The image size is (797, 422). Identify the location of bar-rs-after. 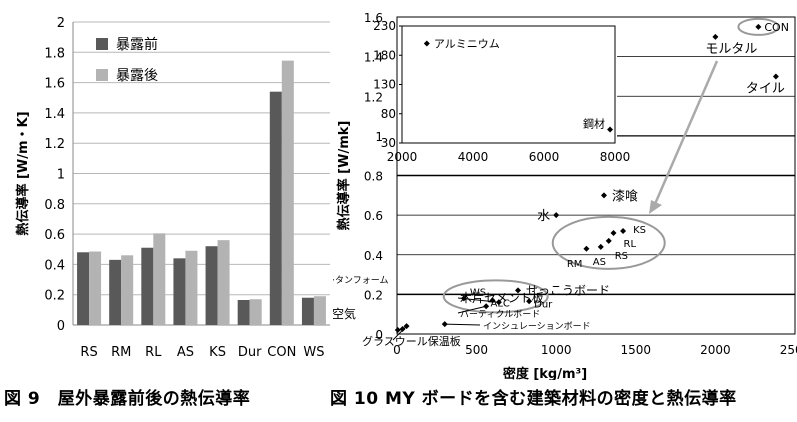
(95, 288).